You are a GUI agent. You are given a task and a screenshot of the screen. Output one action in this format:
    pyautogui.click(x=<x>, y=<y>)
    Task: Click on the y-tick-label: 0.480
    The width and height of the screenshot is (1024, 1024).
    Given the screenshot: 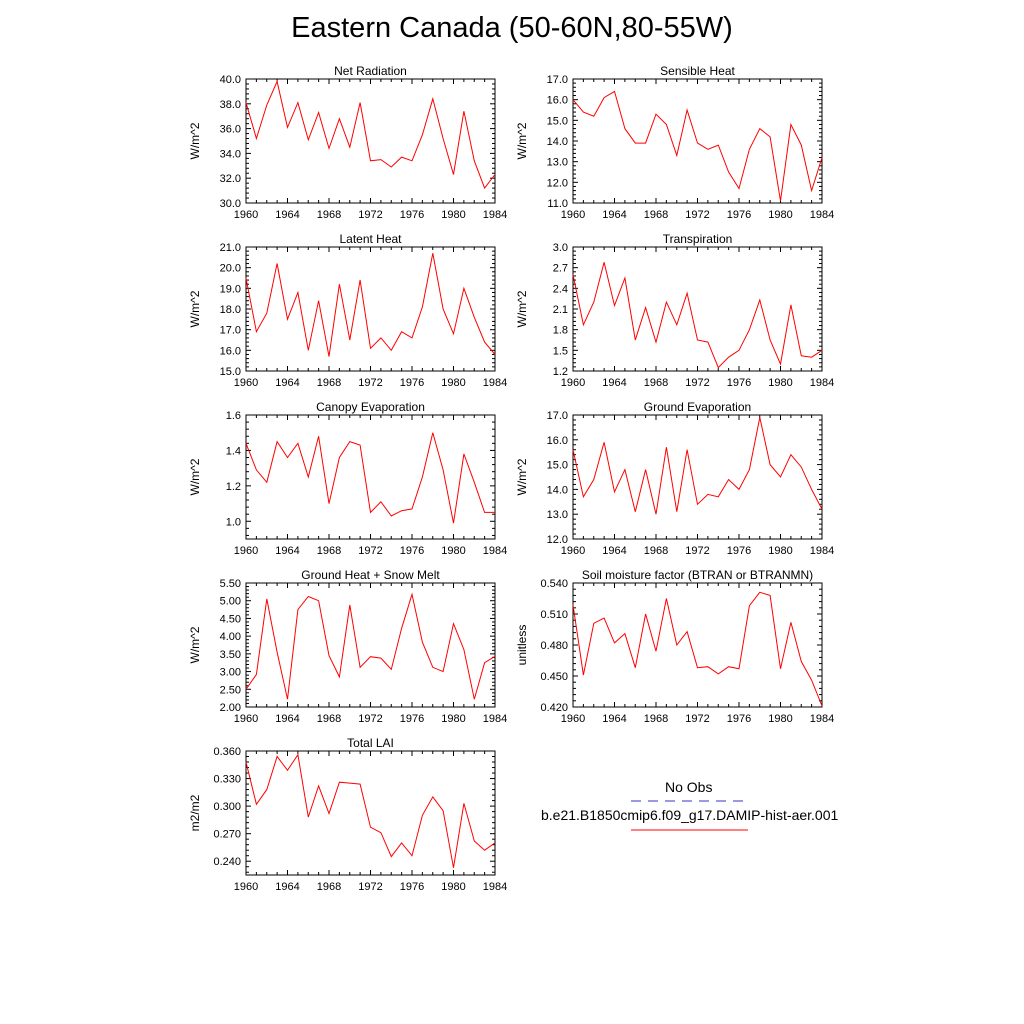 What is the action you would take?
    pyautogui.click(x=554, y=646)
    